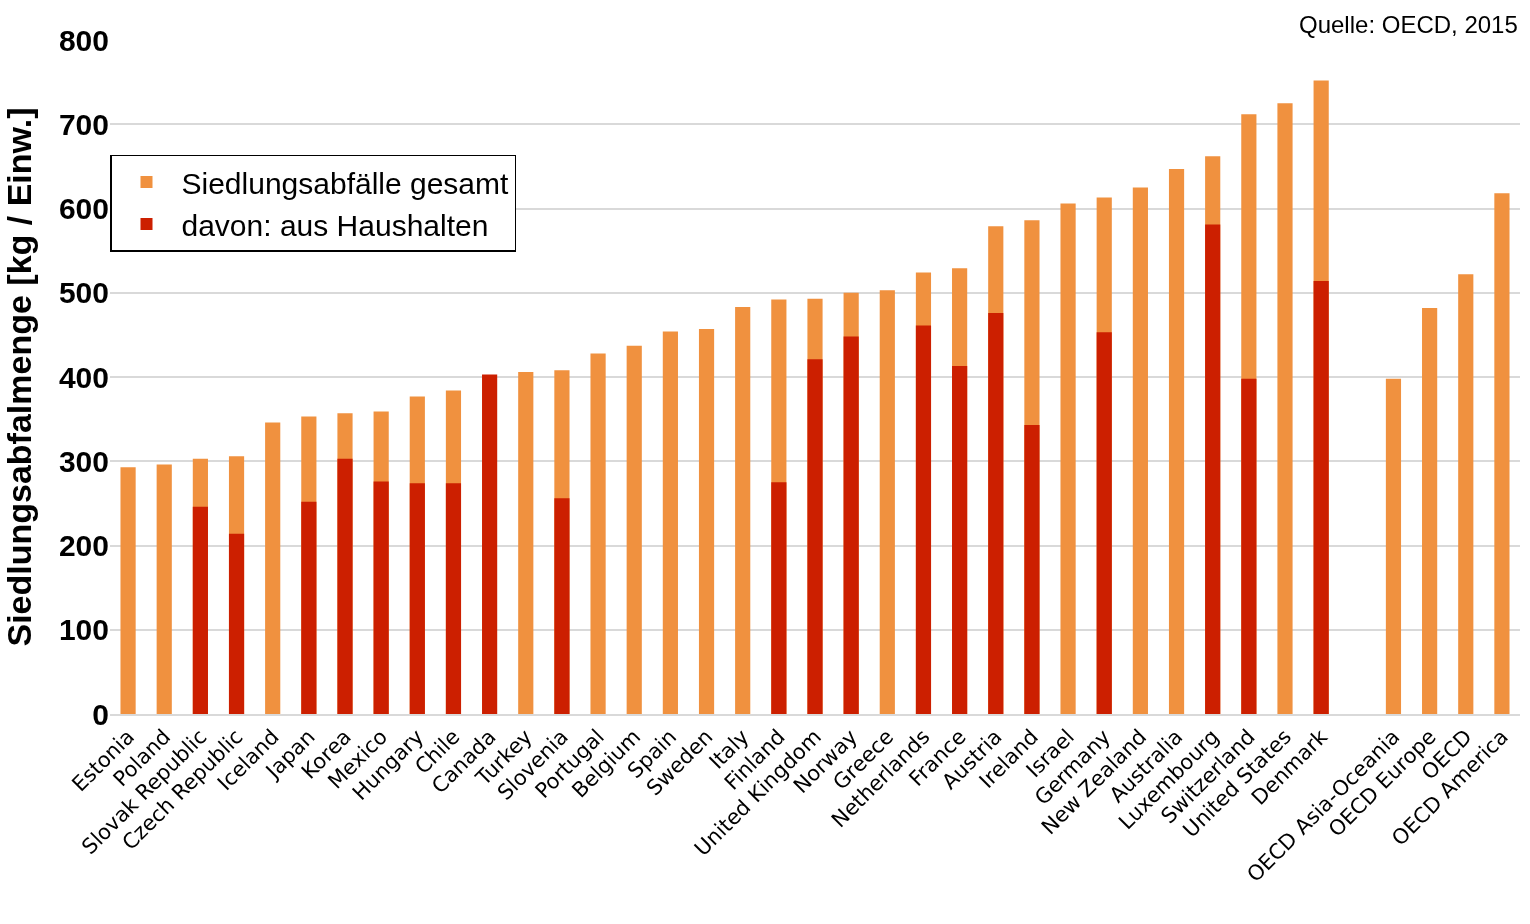 Image resolution: width=1530 pixels, height=924 pixels. What do you see at coordinates (1408, 24) in the screenshot?
I see `source-note: Quelle: OECD, 2015` at bounding box center [1408, 24].